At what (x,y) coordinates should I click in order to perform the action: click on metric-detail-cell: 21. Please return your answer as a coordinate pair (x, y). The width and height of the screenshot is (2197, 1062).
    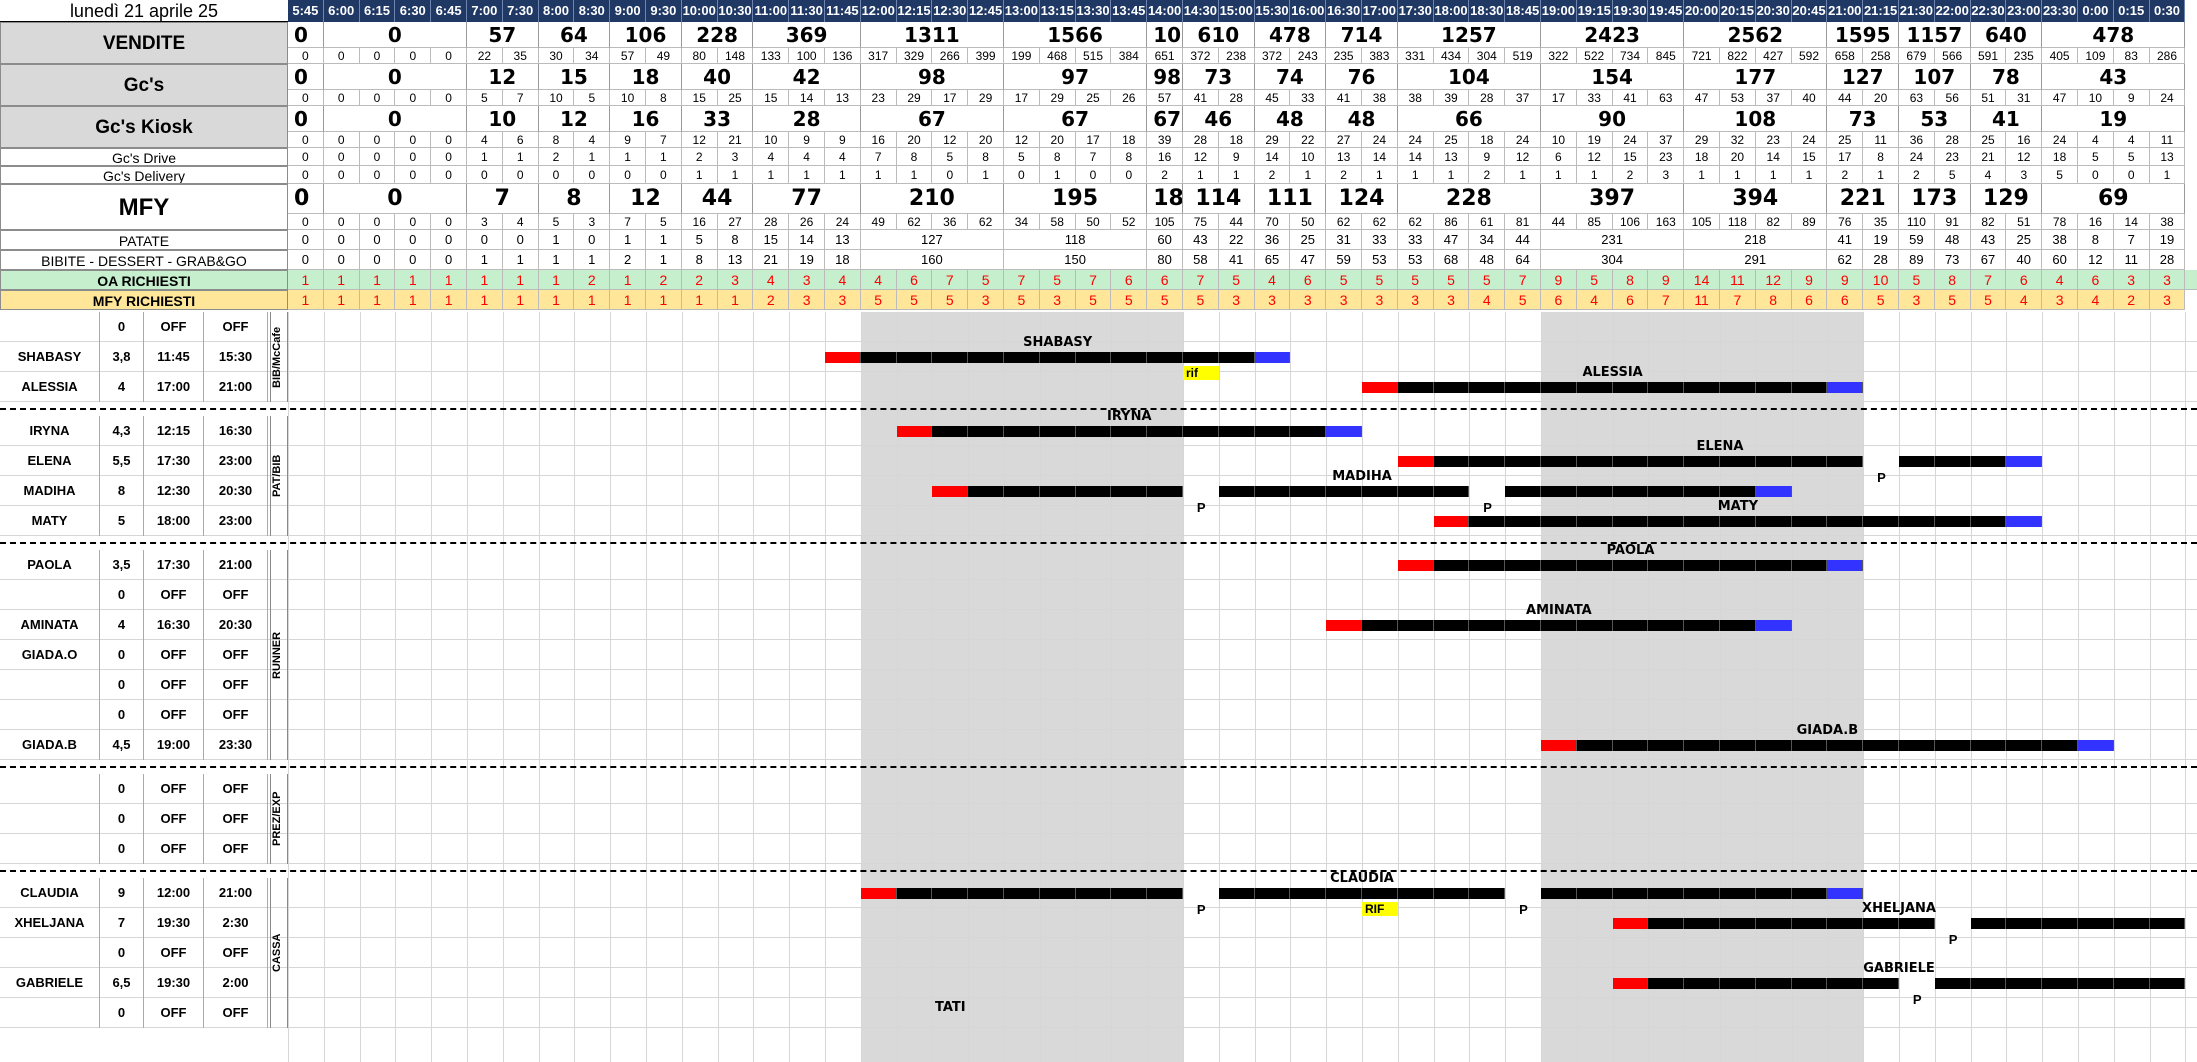
    Looking at the image, I should click on (1988, 157).